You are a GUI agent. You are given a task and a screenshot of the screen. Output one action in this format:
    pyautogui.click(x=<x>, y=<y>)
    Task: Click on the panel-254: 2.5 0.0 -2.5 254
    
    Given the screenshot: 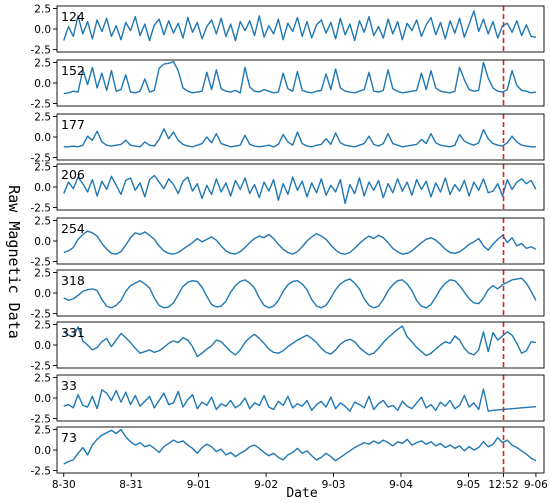 What is the action you would take?
    pyautogui.click(x=288, y=241)
    